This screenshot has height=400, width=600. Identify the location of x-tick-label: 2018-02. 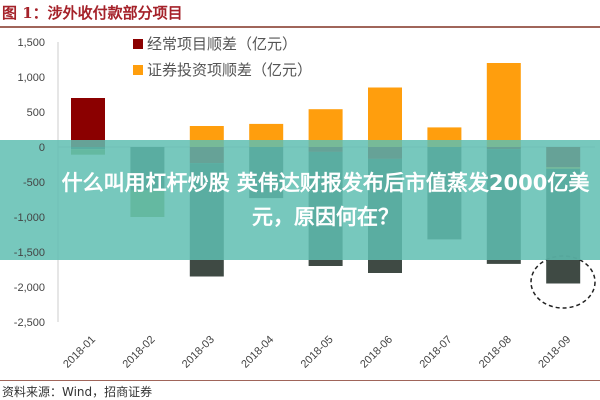
(138, 352).